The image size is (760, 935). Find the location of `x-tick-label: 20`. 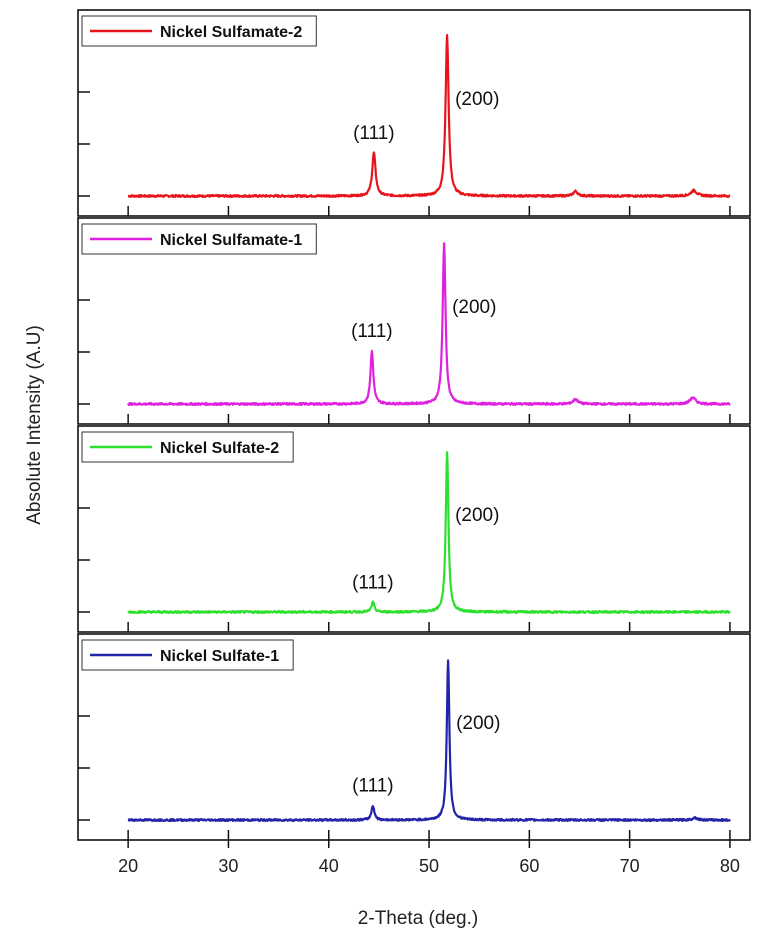

x-tick-label: 20 is located at coordinates (128, 866).